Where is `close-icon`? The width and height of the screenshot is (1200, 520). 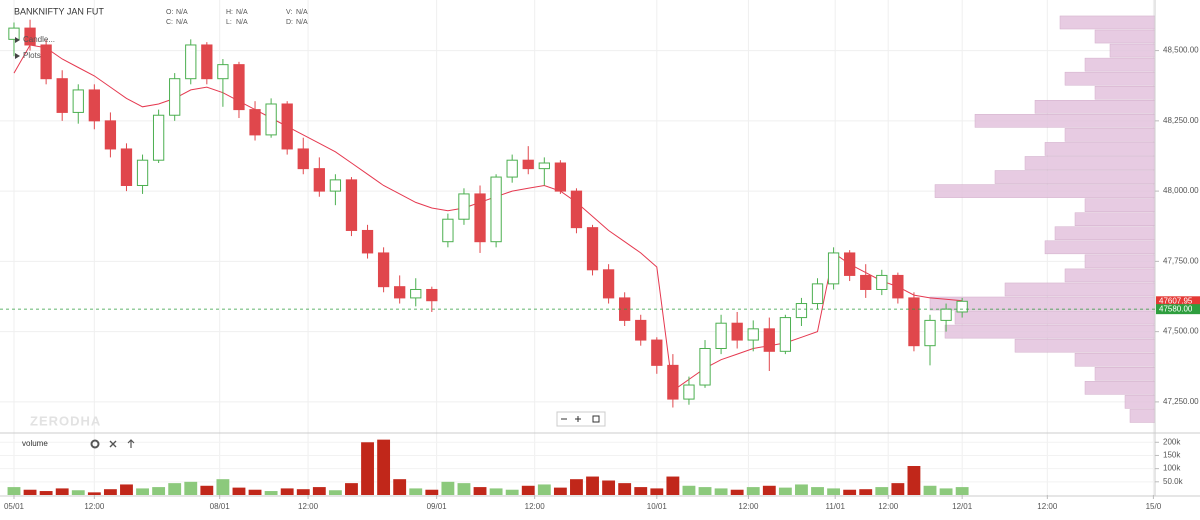
close-icon is located at coordinates (113, 444).